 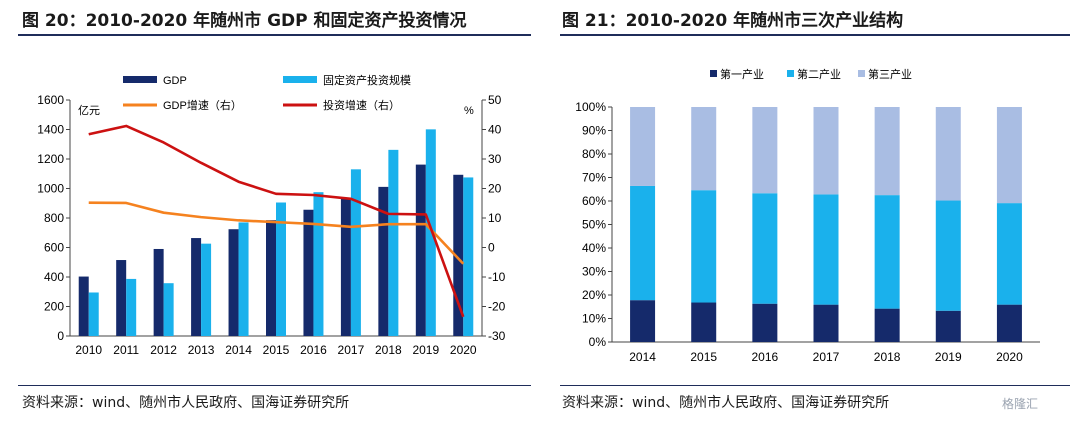 What do you see at coordinates (186, 403) in the screenshot?
I see `left-source-note: 资料来源：wind、随州市人民政府、国海证券研究所` at bounding box center [186, 403].